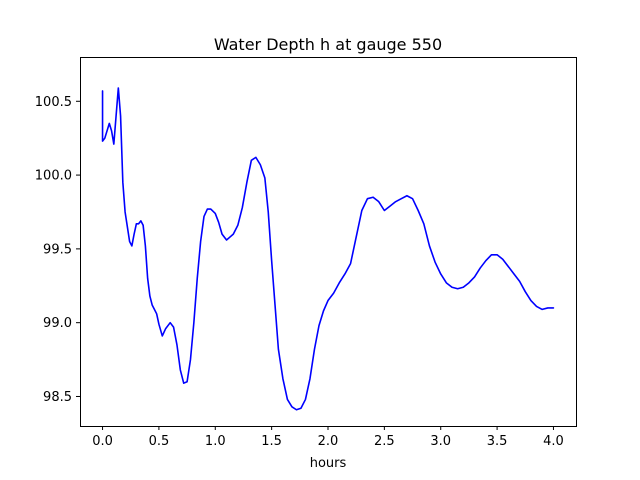 The height and width of the screenshot is (480, 640). Describe the element at coordinates (159, 441) in the screenshot. I see `x-tick-label: 0.5` at that location.